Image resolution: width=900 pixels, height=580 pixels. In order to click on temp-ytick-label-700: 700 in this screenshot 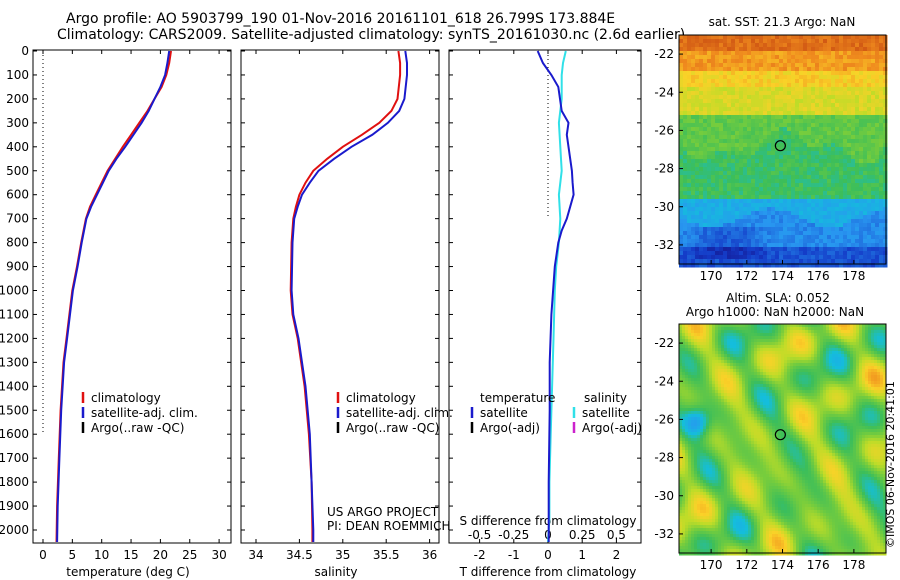, I will do `click(17, 219)`.